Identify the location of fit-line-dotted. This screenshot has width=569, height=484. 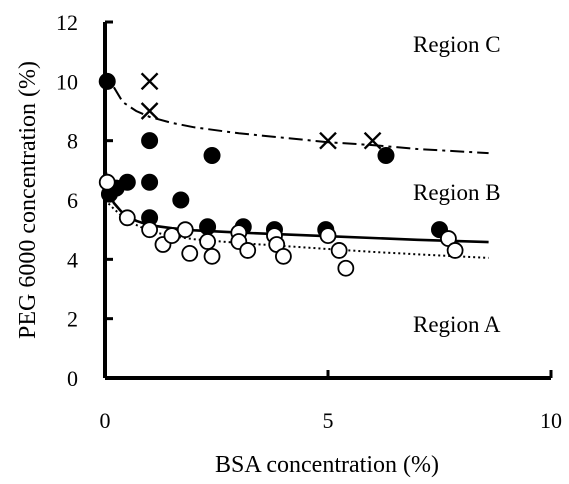
(296, 229).